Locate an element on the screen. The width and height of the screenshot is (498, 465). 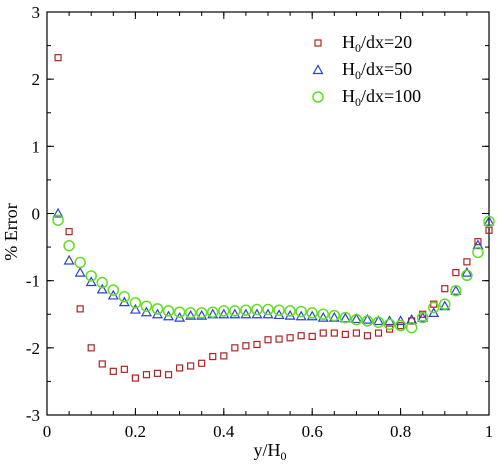
x-axis-label-main: y/H is located at coordinates (267, 450).